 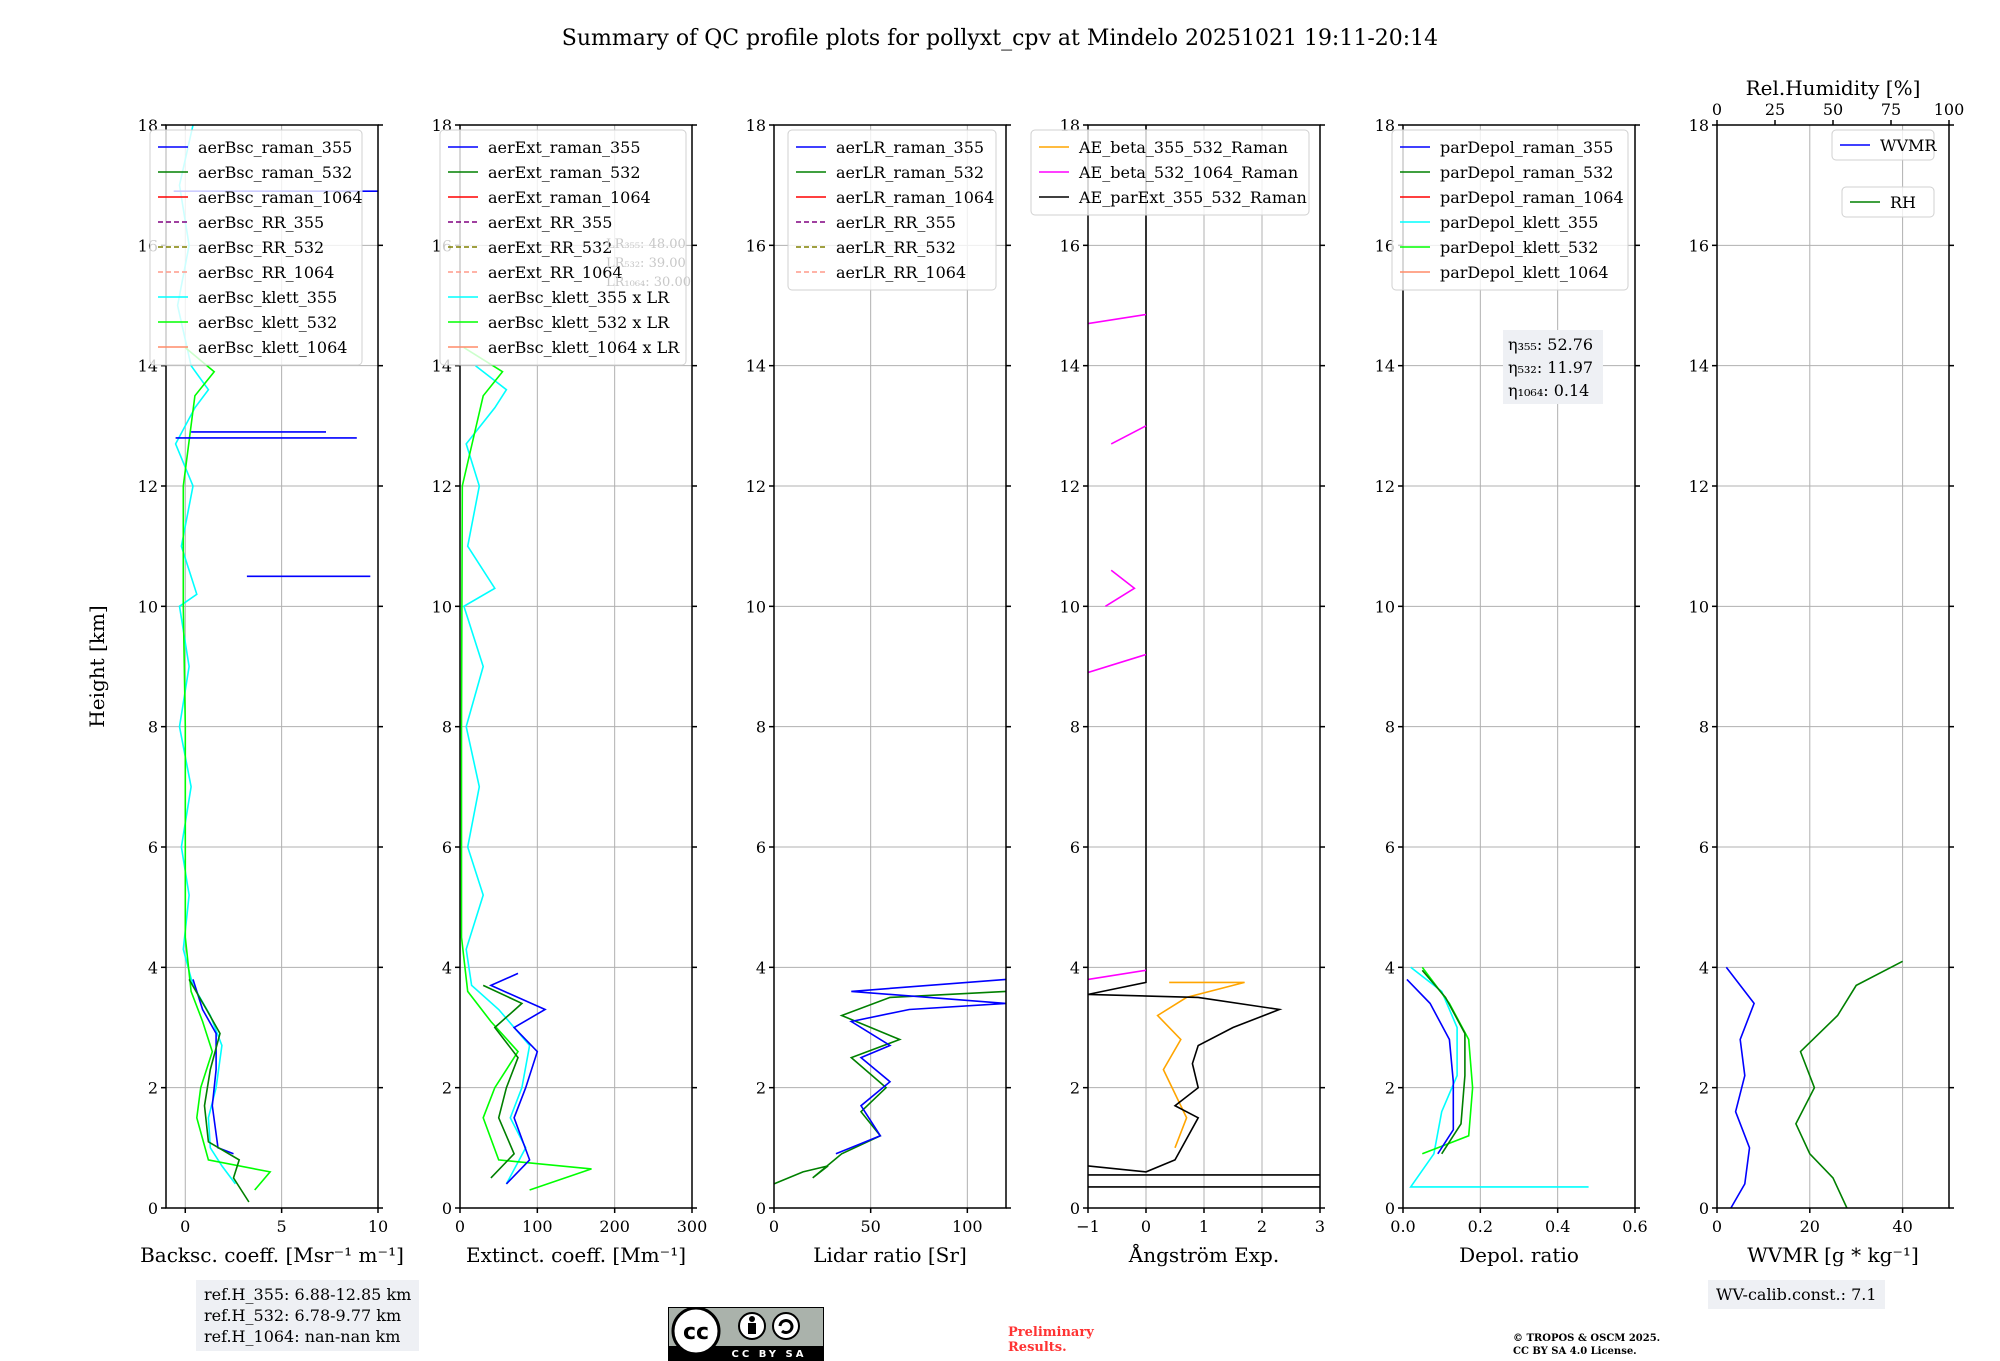 I want to click on svg-text: cc, so click(x=696, y=1332).